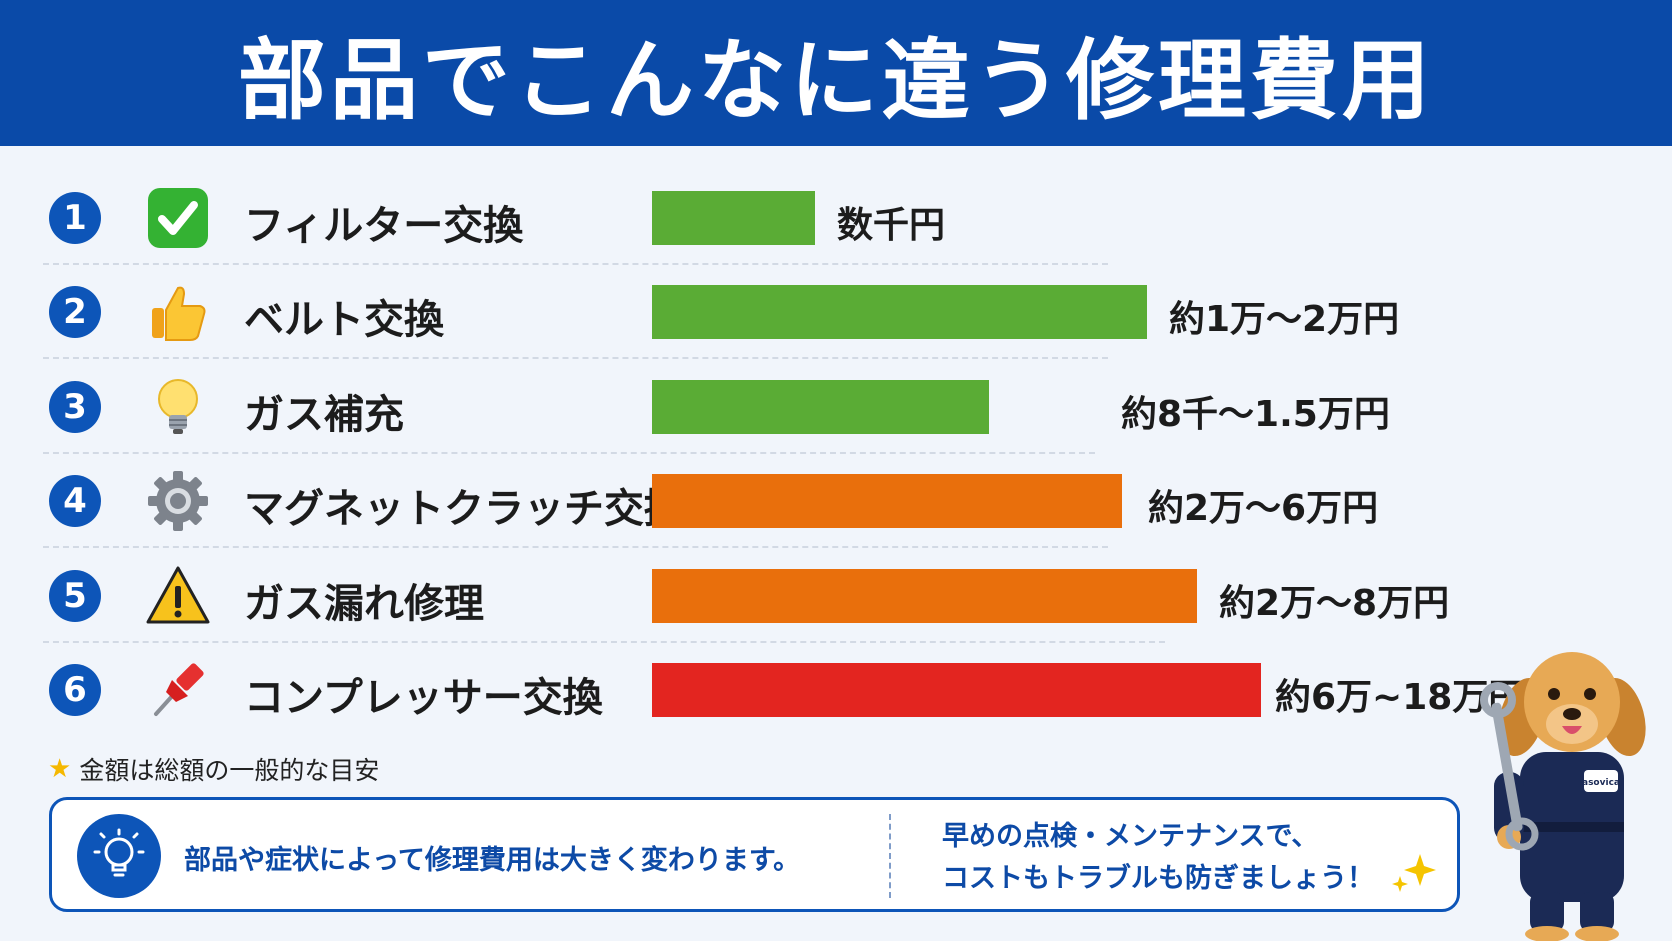 Image resolution: width=1672 pixels, height=941 pixels. What do you see at coordinates (75, 407) in the screenshot?
I see `rank-badge: 3` at bounding box center [75, 407].